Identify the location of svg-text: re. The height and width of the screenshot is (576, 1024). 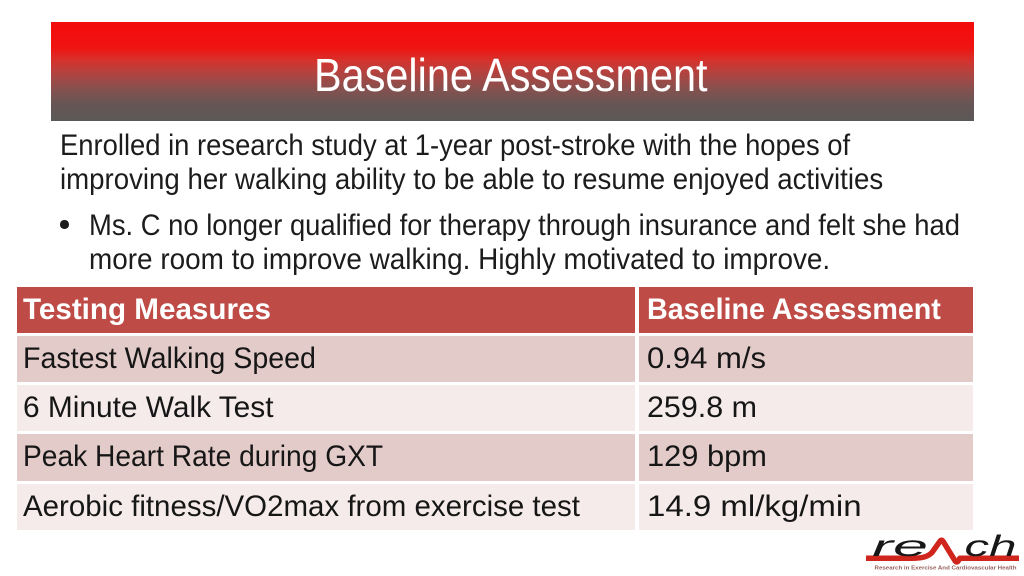
(900, 546).